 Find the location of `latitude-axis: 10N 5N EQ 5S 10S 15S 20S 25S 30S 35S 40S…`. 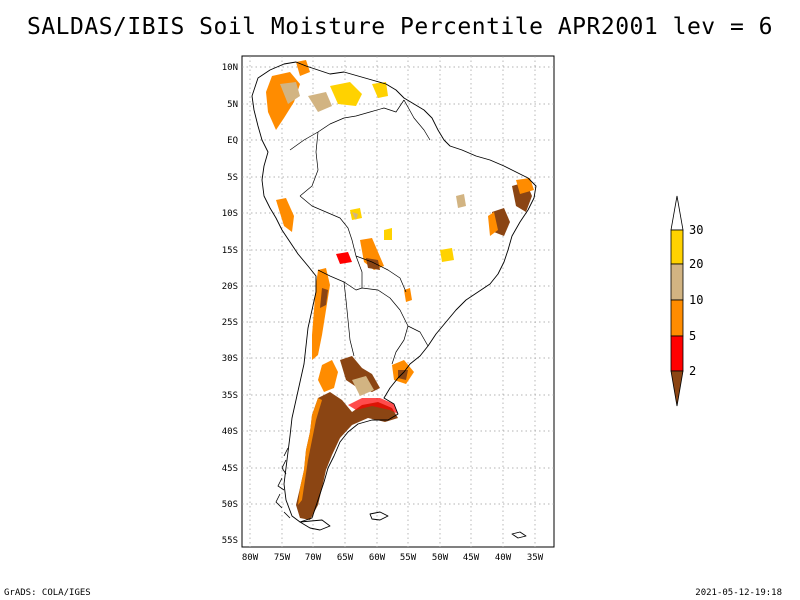

latitude-axis: 10N 5N EQ 5S 10S 15S 20S 25S 30S 35S 40S… is located at coordinates (230, 304).